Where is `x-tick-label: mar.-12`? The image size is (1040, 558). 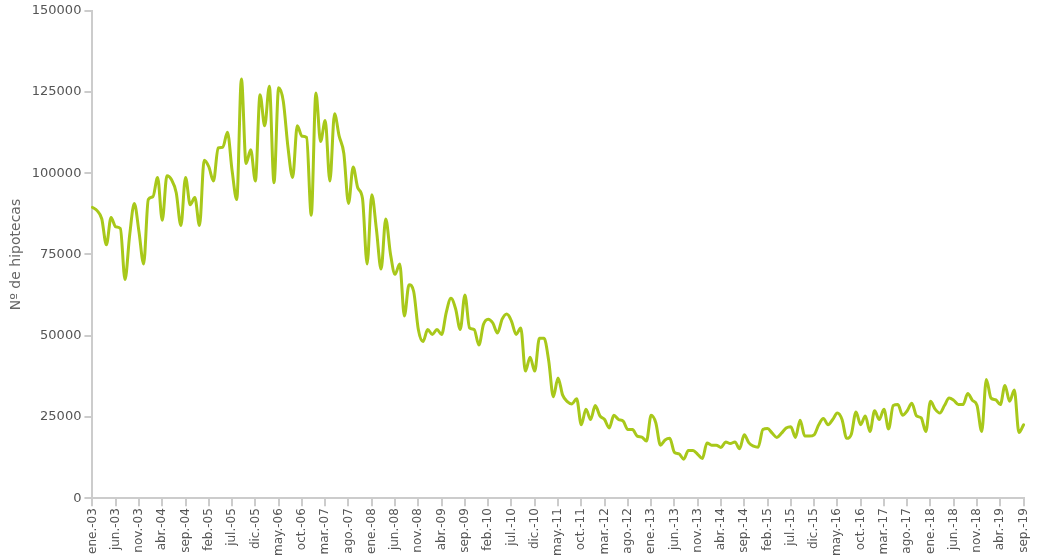 x-tick-label: mar.-12 is located at coordinates (603, 531).